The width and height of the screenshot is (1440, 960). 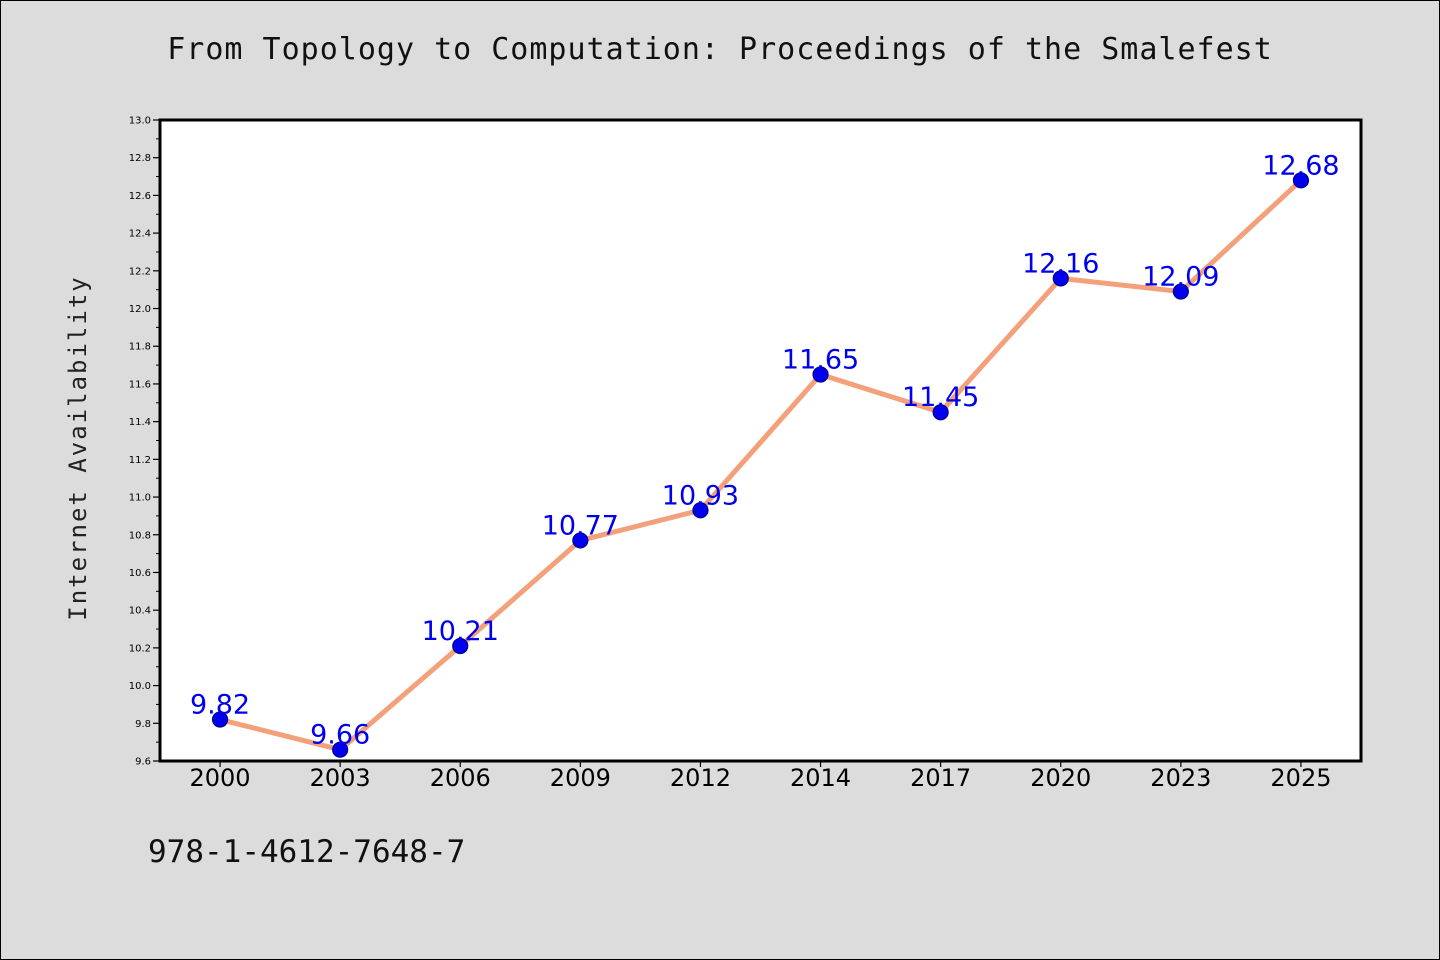 I want to click on data-label: 12.16, so click(x=1060, y=263).